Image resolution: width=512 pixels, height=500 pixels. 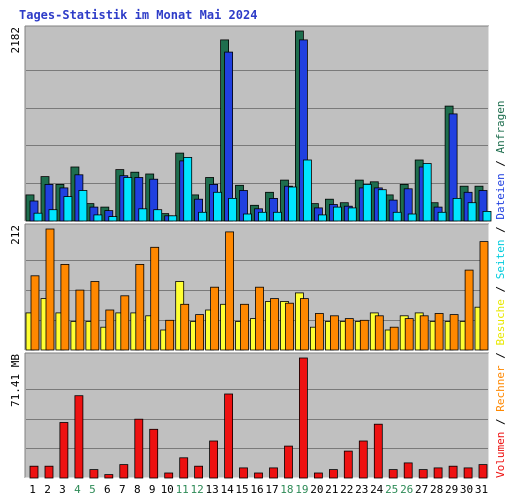 I want to click on x-tick-label-day-15: 15, so click(x=241, y=489).